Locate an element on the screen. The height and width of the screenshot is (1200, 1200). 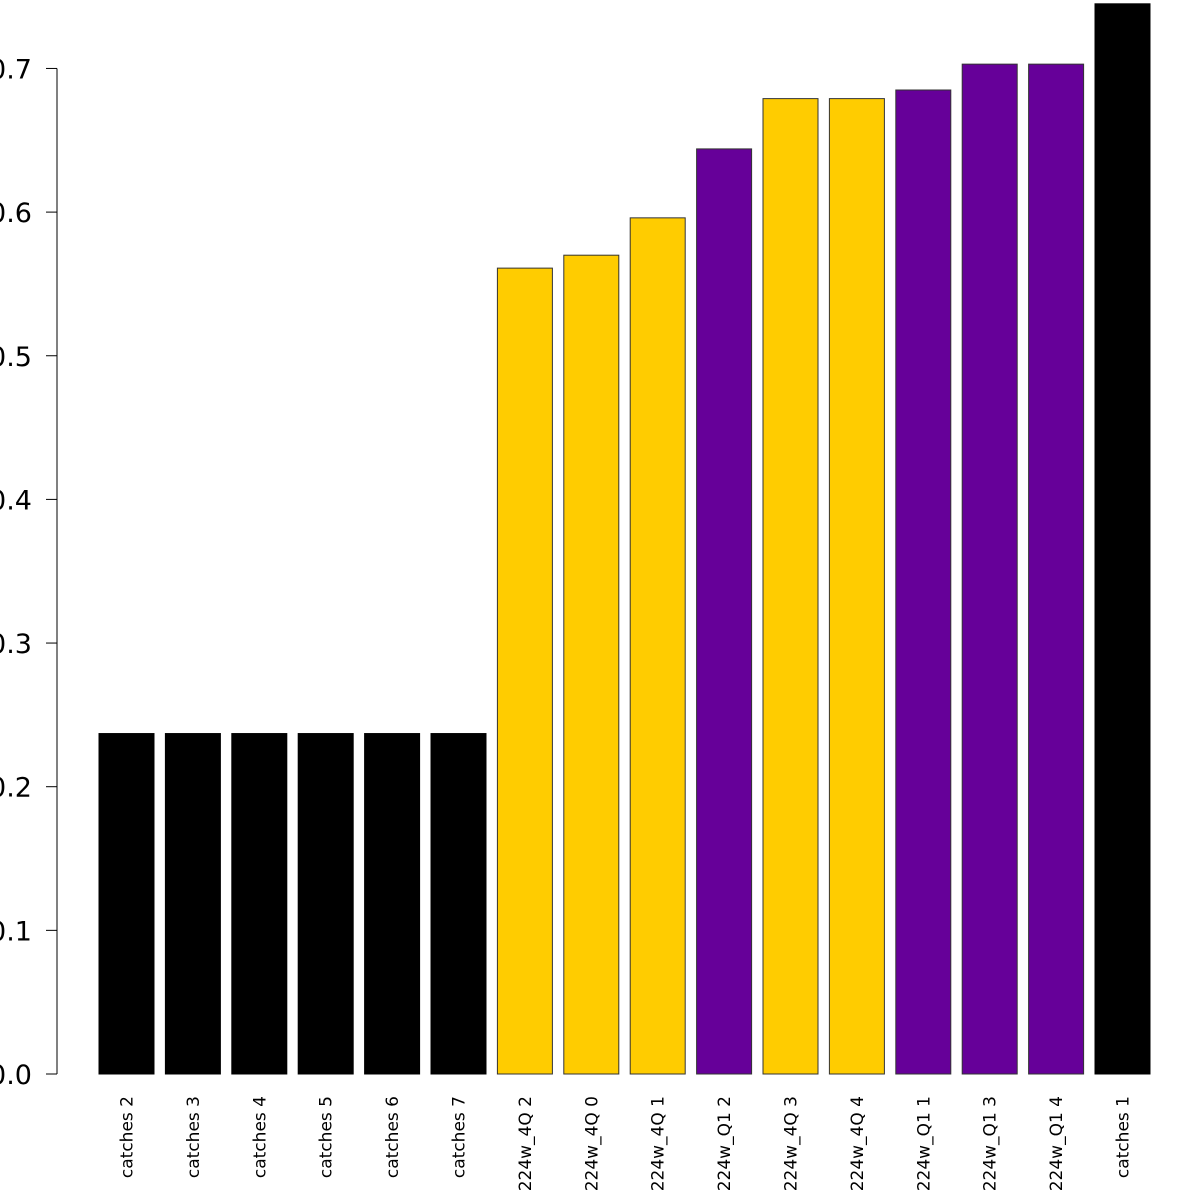
x-tick-label-7: 224w_4Q 0 is located at coordinates (592, 1143).